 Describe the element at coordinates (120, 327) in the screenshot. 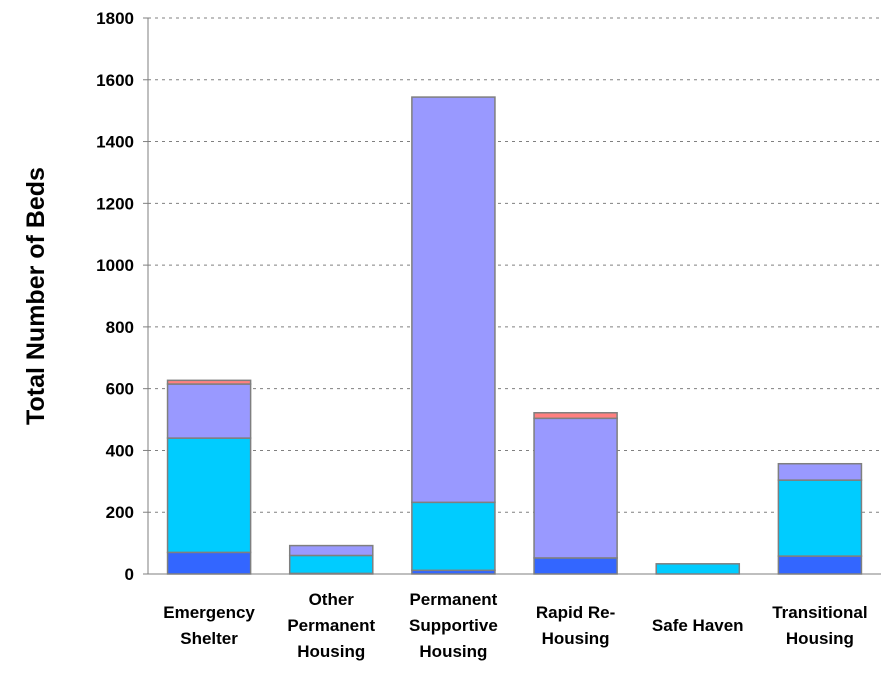

I see `y-tick-label: 800` at that location.